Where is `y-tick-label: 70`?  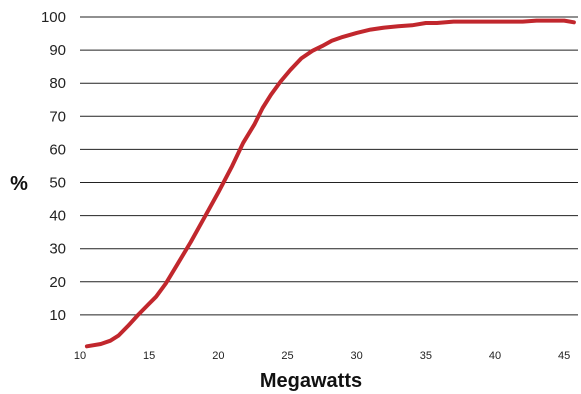
y-tick-label: 70 is located at coordinates (57, 116).